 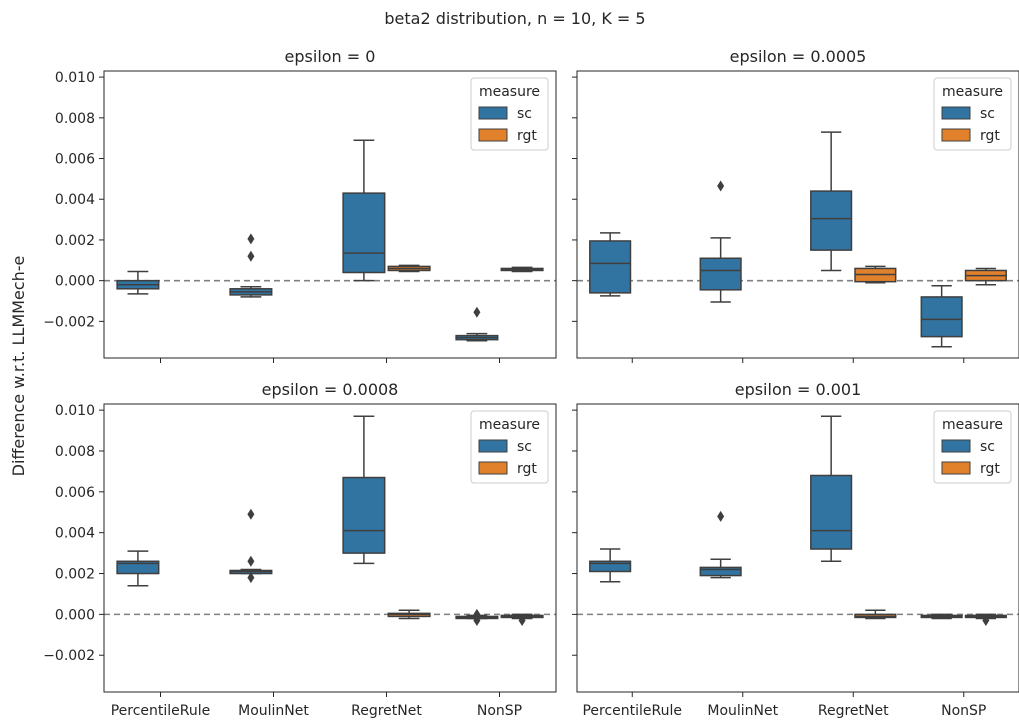 What do you see at coordinates (798, 56) in the screenshot?
I see `subplot-title: epsilon = 0.0005` at bounding box center [798, 56].